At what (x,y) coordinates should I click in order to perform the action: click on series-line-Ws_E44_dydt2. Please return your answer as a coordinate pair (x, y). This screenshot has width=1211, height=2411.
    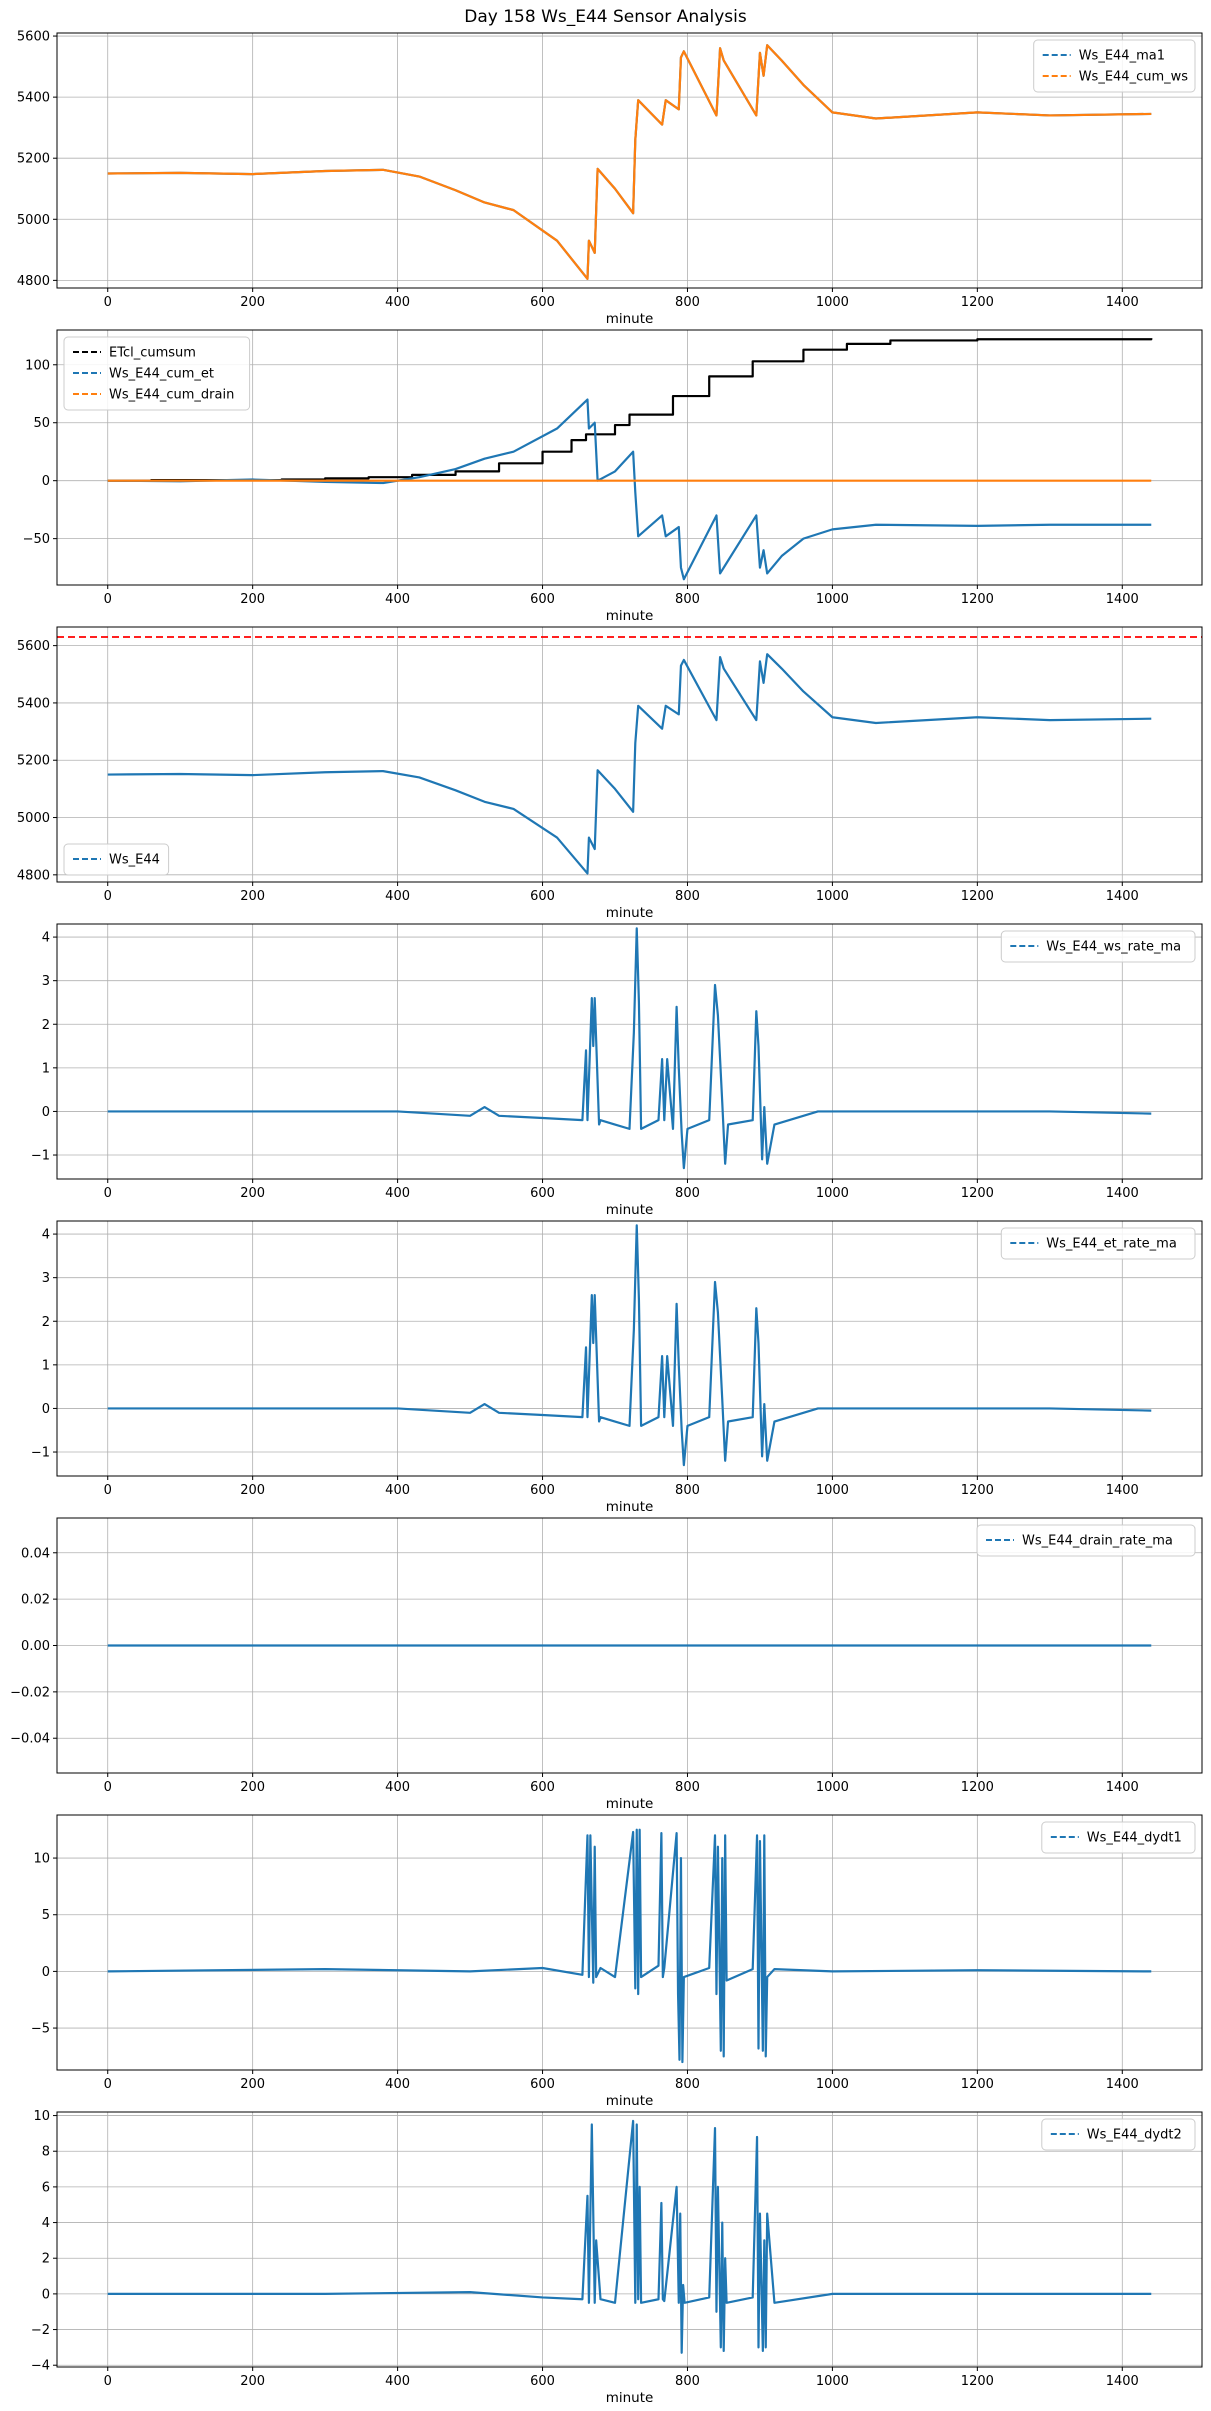
    Looking at the image, I should click on (629, 2236).